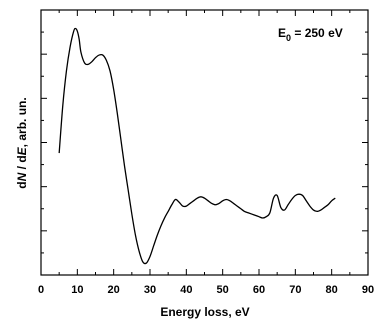 The height and width of the screenshot is (322, 374). Describe the element at coordinates (22, 122) in the screenshot. I see `y-title-suffix: , arb. un.` at that location.